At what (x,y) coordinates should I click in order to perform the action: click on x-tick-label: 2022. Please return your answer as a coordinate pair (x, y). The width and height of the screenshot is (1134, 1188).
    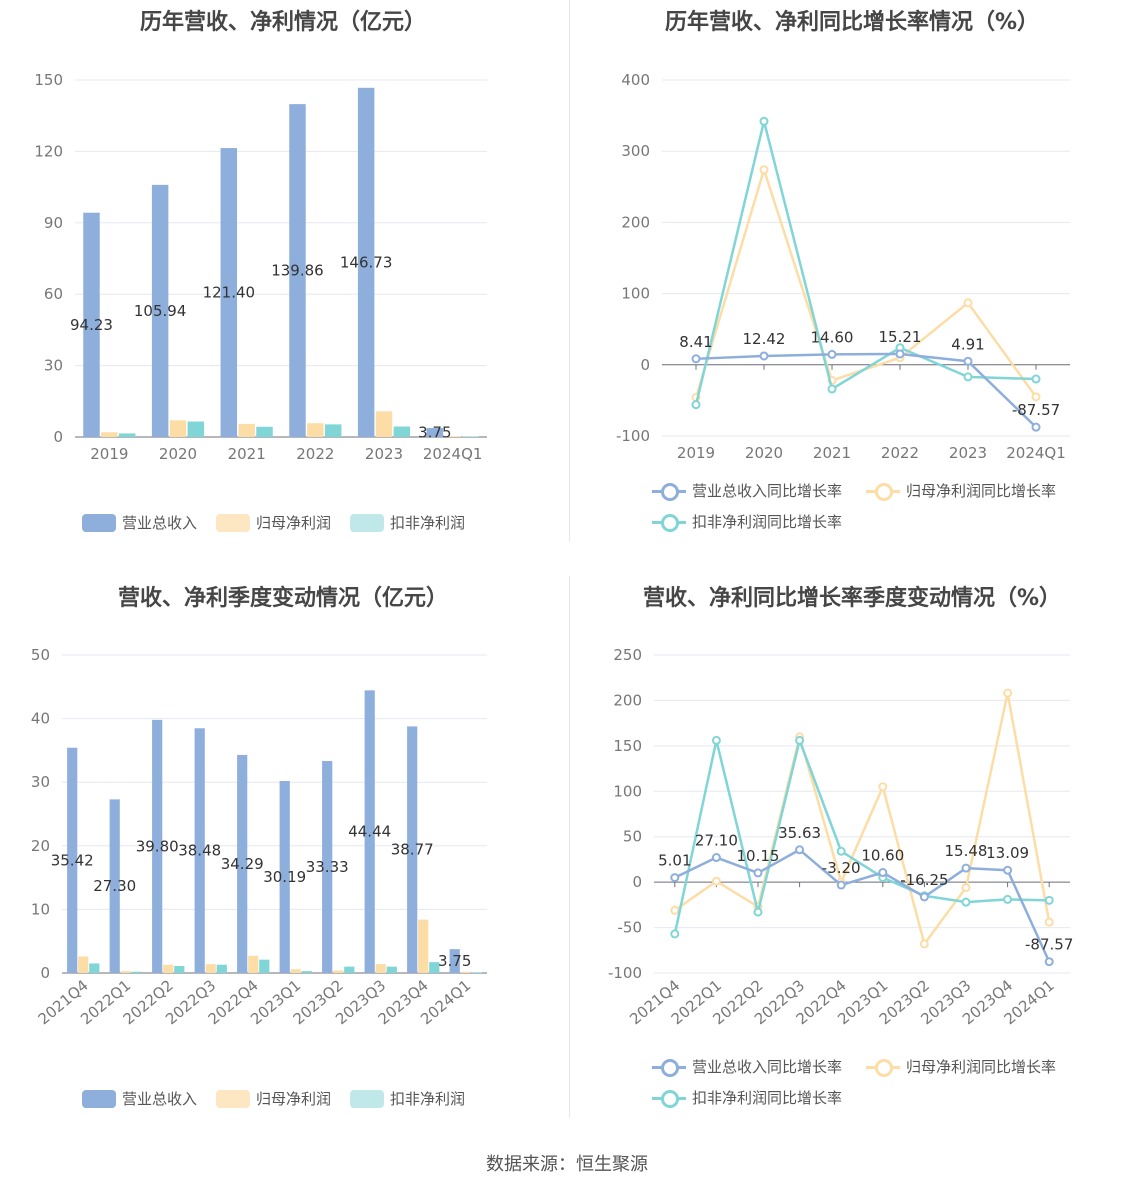
    Looking at the image, I should click on (315, 454).